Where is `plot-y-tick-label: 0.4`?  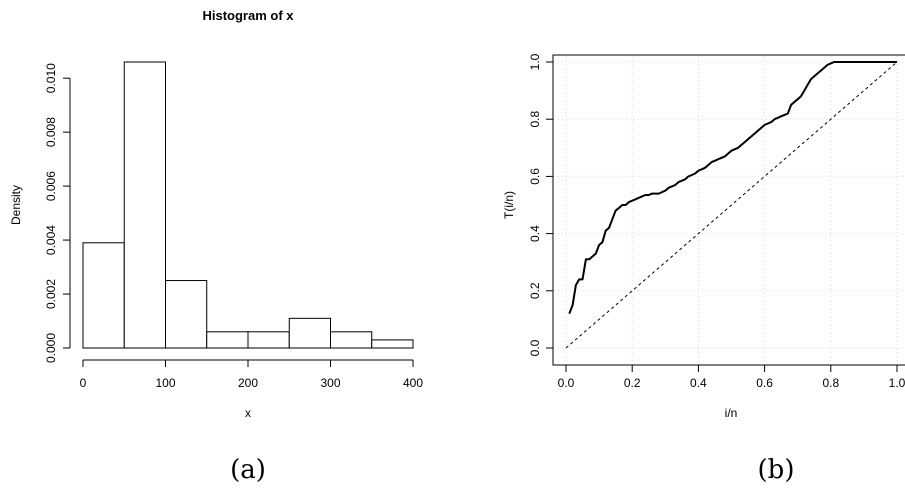
plot-y-tick-label: 0.4 is located at coordinates (535, 233).